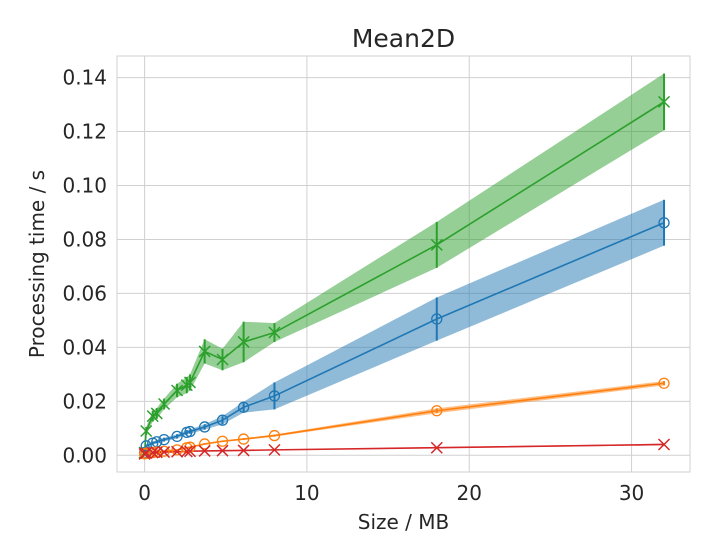 Image resolution: width=720 pixels, height=560 pixels. What do you see at coordinates (84, 293) in the screenshot?
I see `y-tick-label: 0.06` at bounding box center [84, 293].